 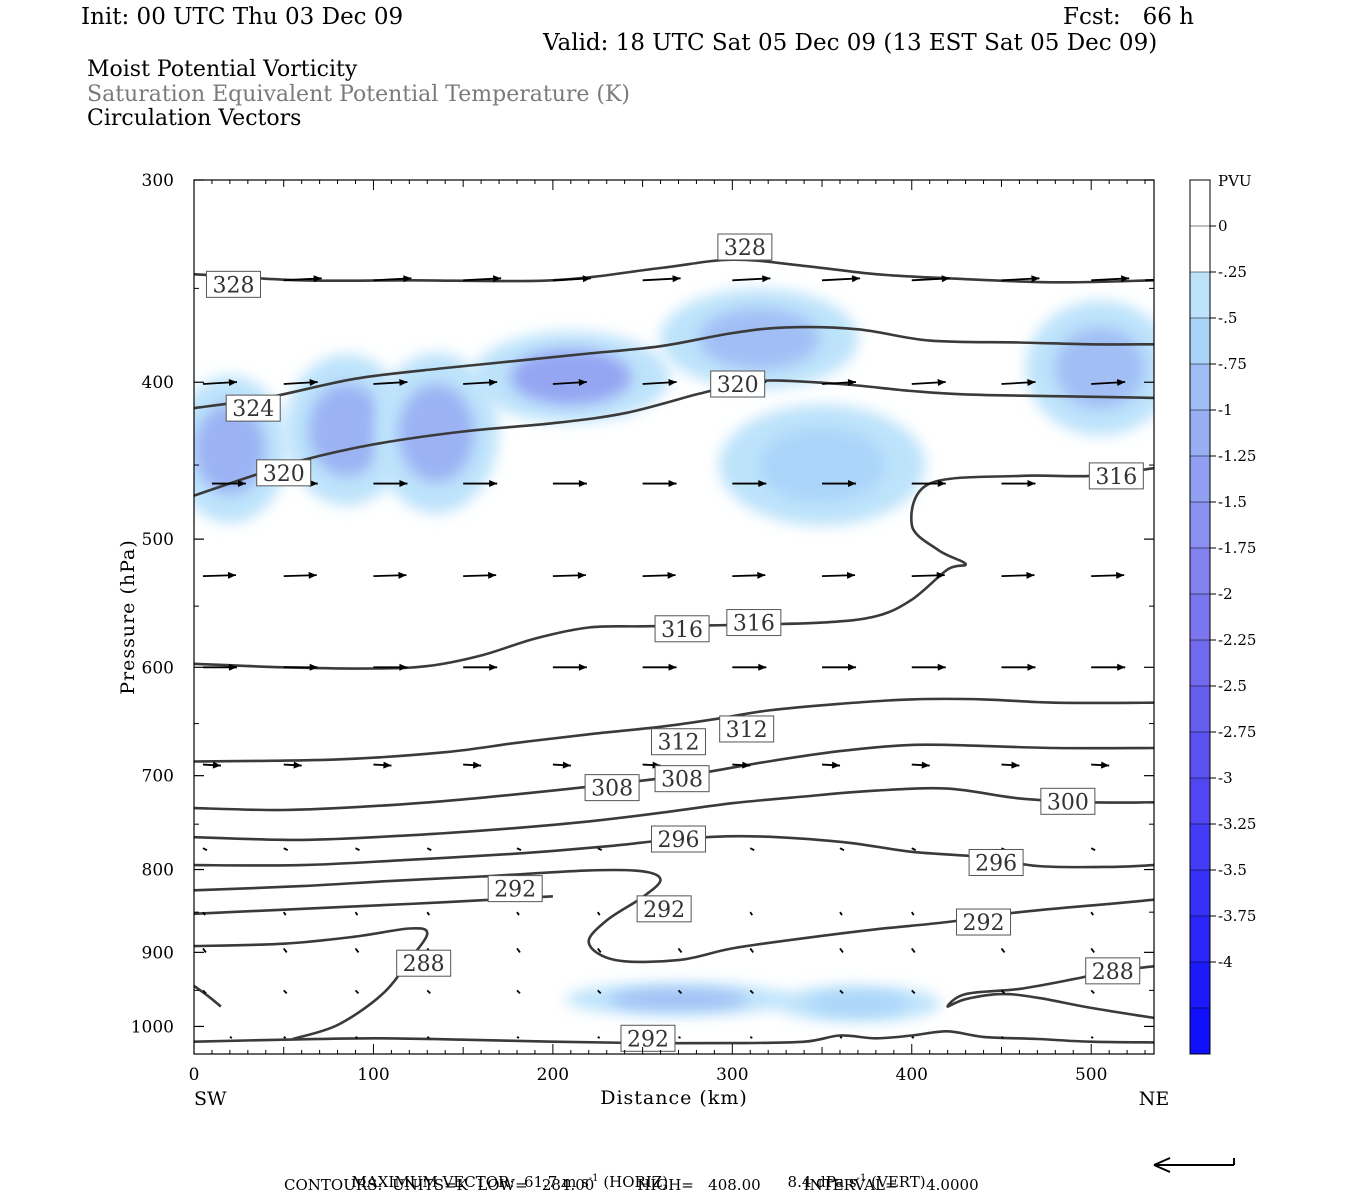 What do you see at coordinates (1225, 778) in the screenshot?
I see `colorbar-tick-label: -3` at bounding box center [1225, 778].